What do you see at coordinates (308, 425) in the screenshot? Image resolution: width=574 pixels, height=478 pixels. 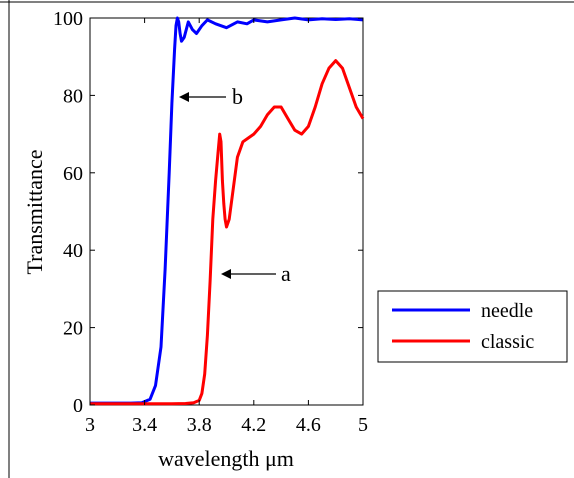 I see `x-tick-label: 4.6` at bounding box center [308, 425].